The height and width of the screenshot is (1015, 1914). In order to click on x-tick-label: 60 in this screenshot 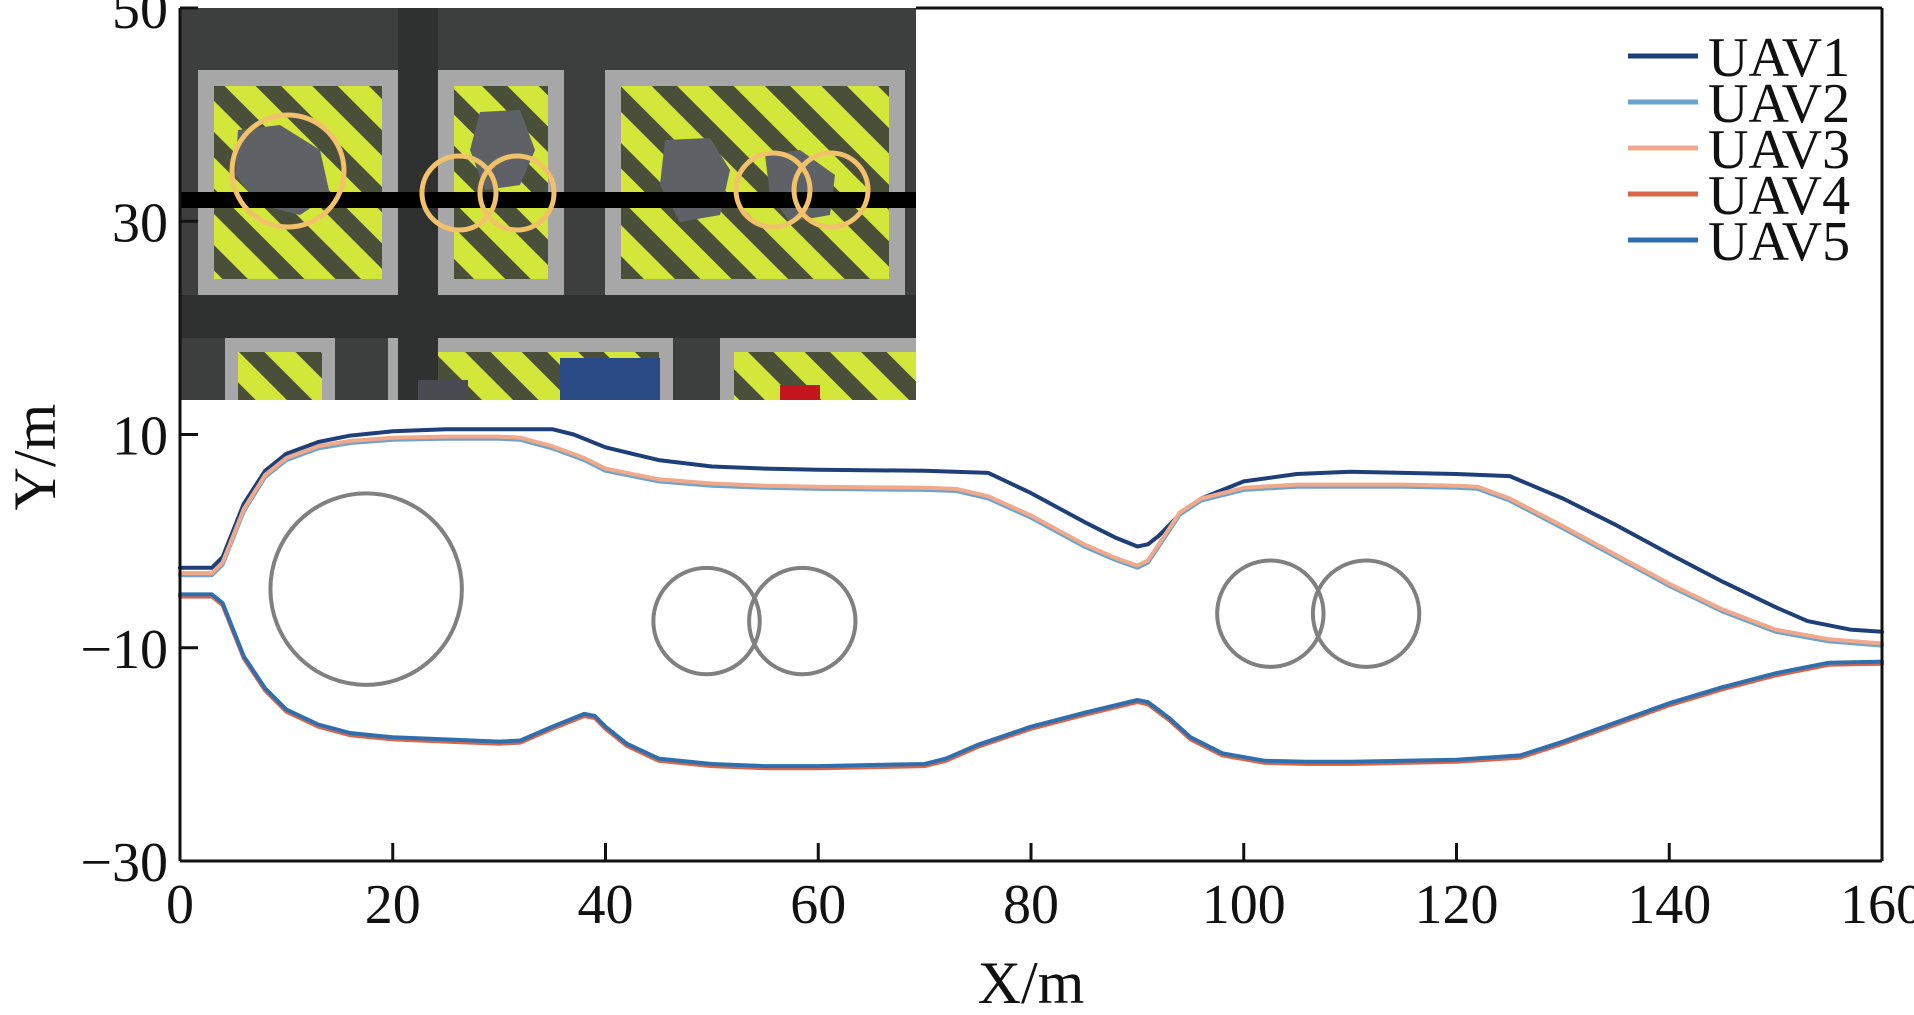, I will do `click(818, 905)`.